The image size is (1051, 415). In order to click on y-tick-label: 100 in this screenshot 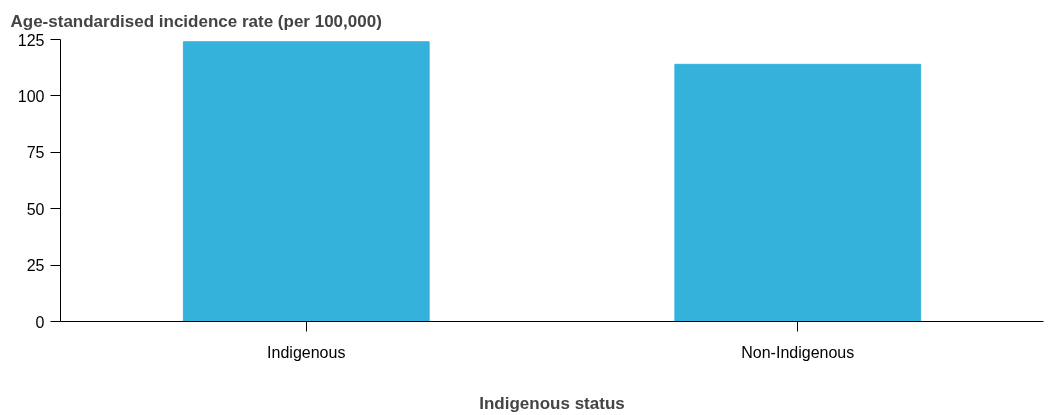, I will do `click(31, 96)`.